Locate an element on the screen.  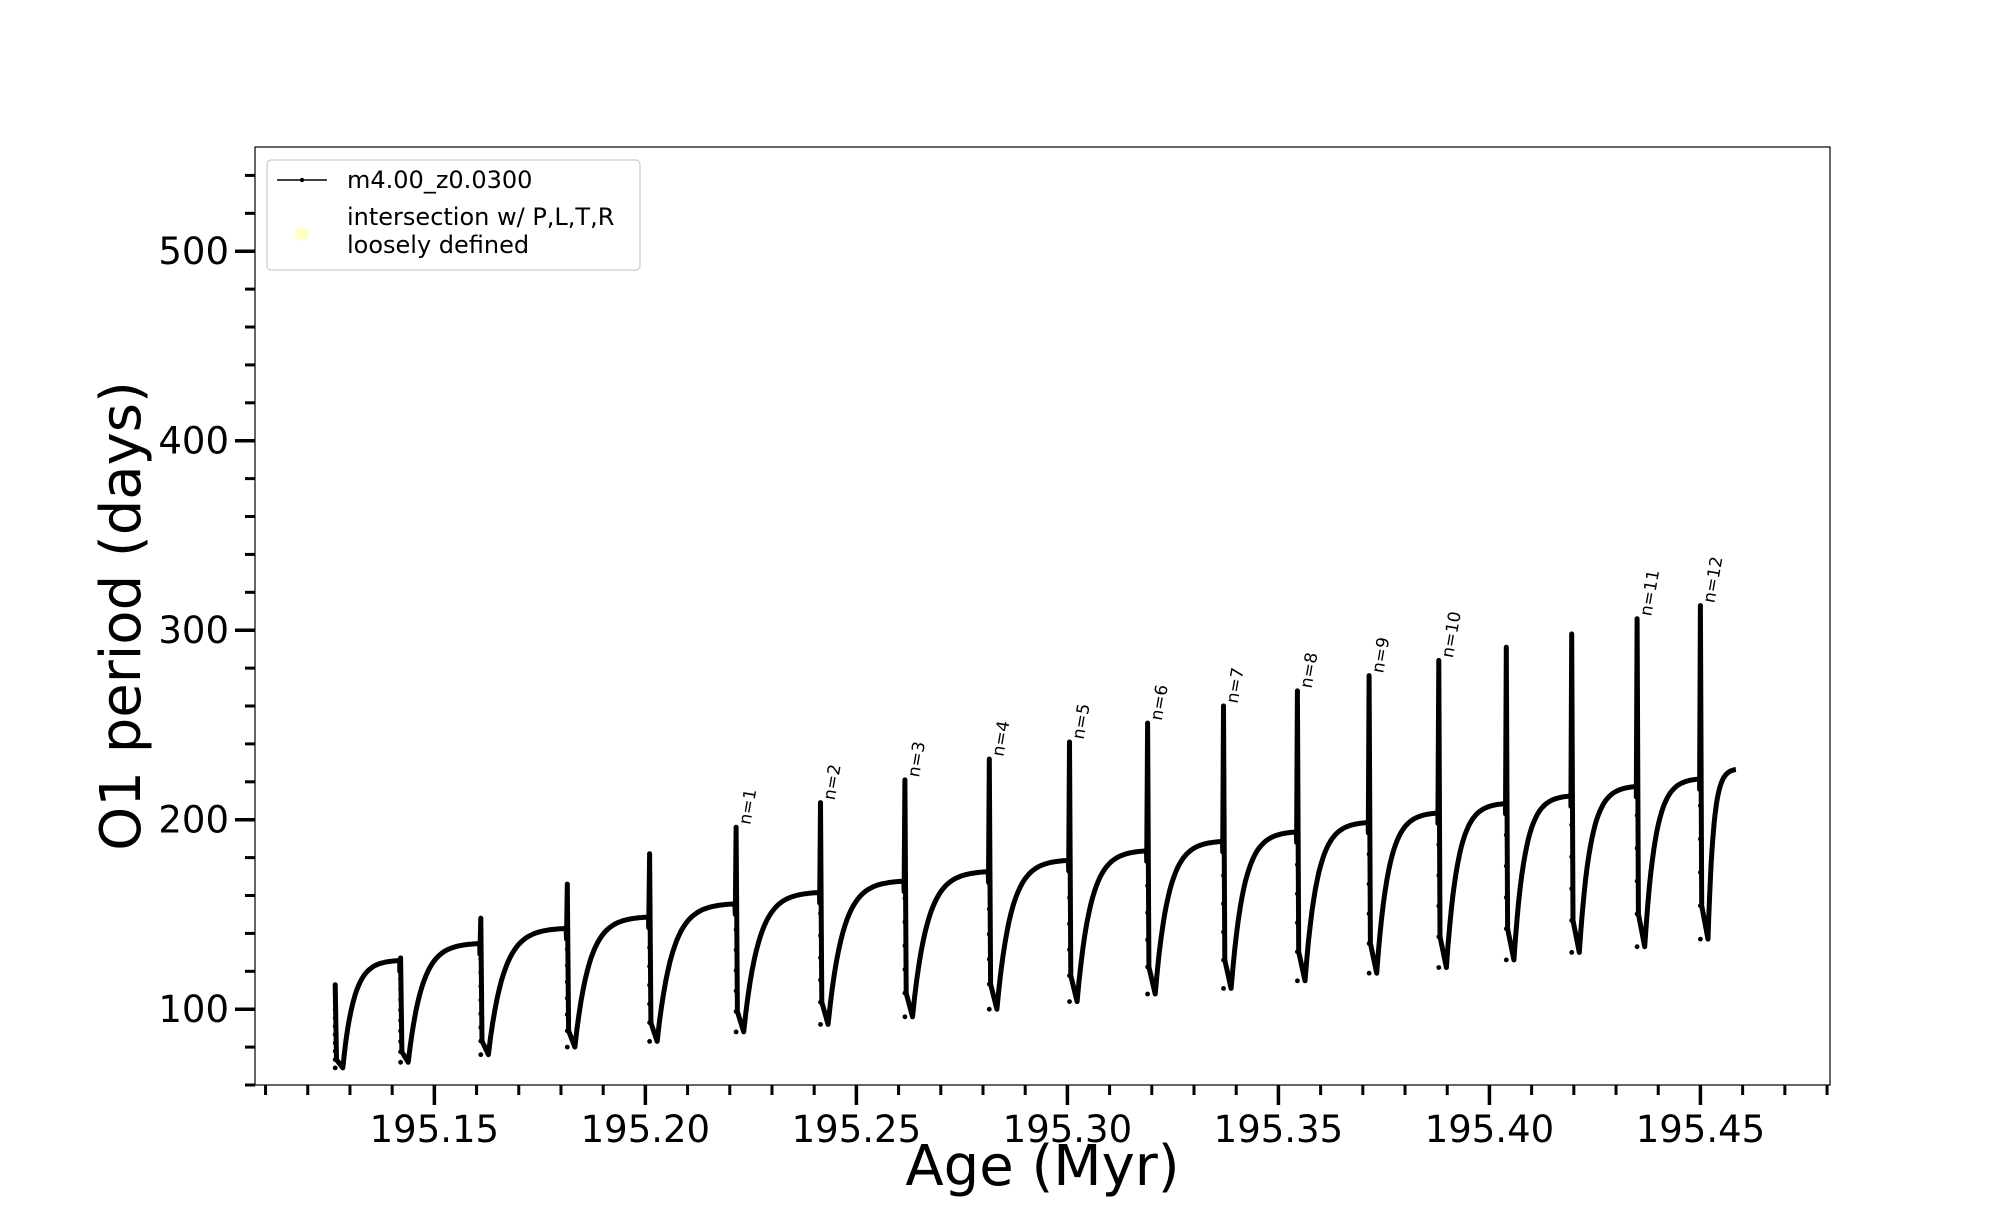
x-tick-label: 195.20 is located at coordinates (645, 1129).